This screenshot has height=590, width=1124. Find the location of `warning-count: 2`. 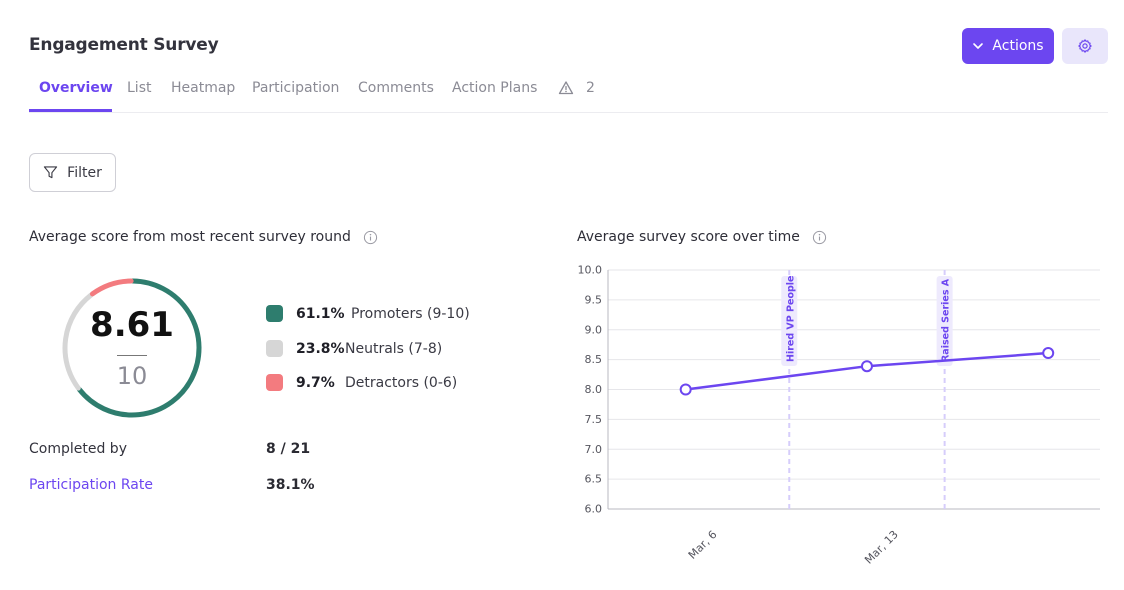

warning-count: 2 is located at coordinates (590, 88).